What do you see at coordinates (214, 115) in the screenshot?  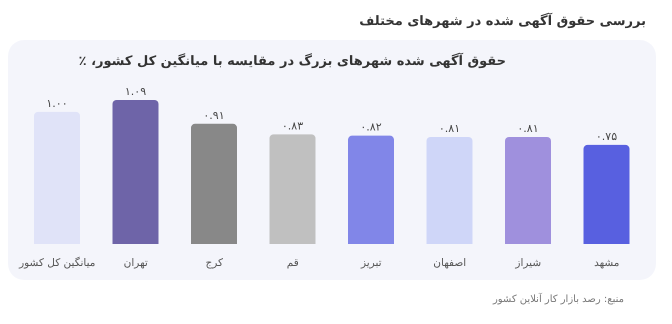 I see `data-label: ۰.۹۱` at bounding box center [214, 115].